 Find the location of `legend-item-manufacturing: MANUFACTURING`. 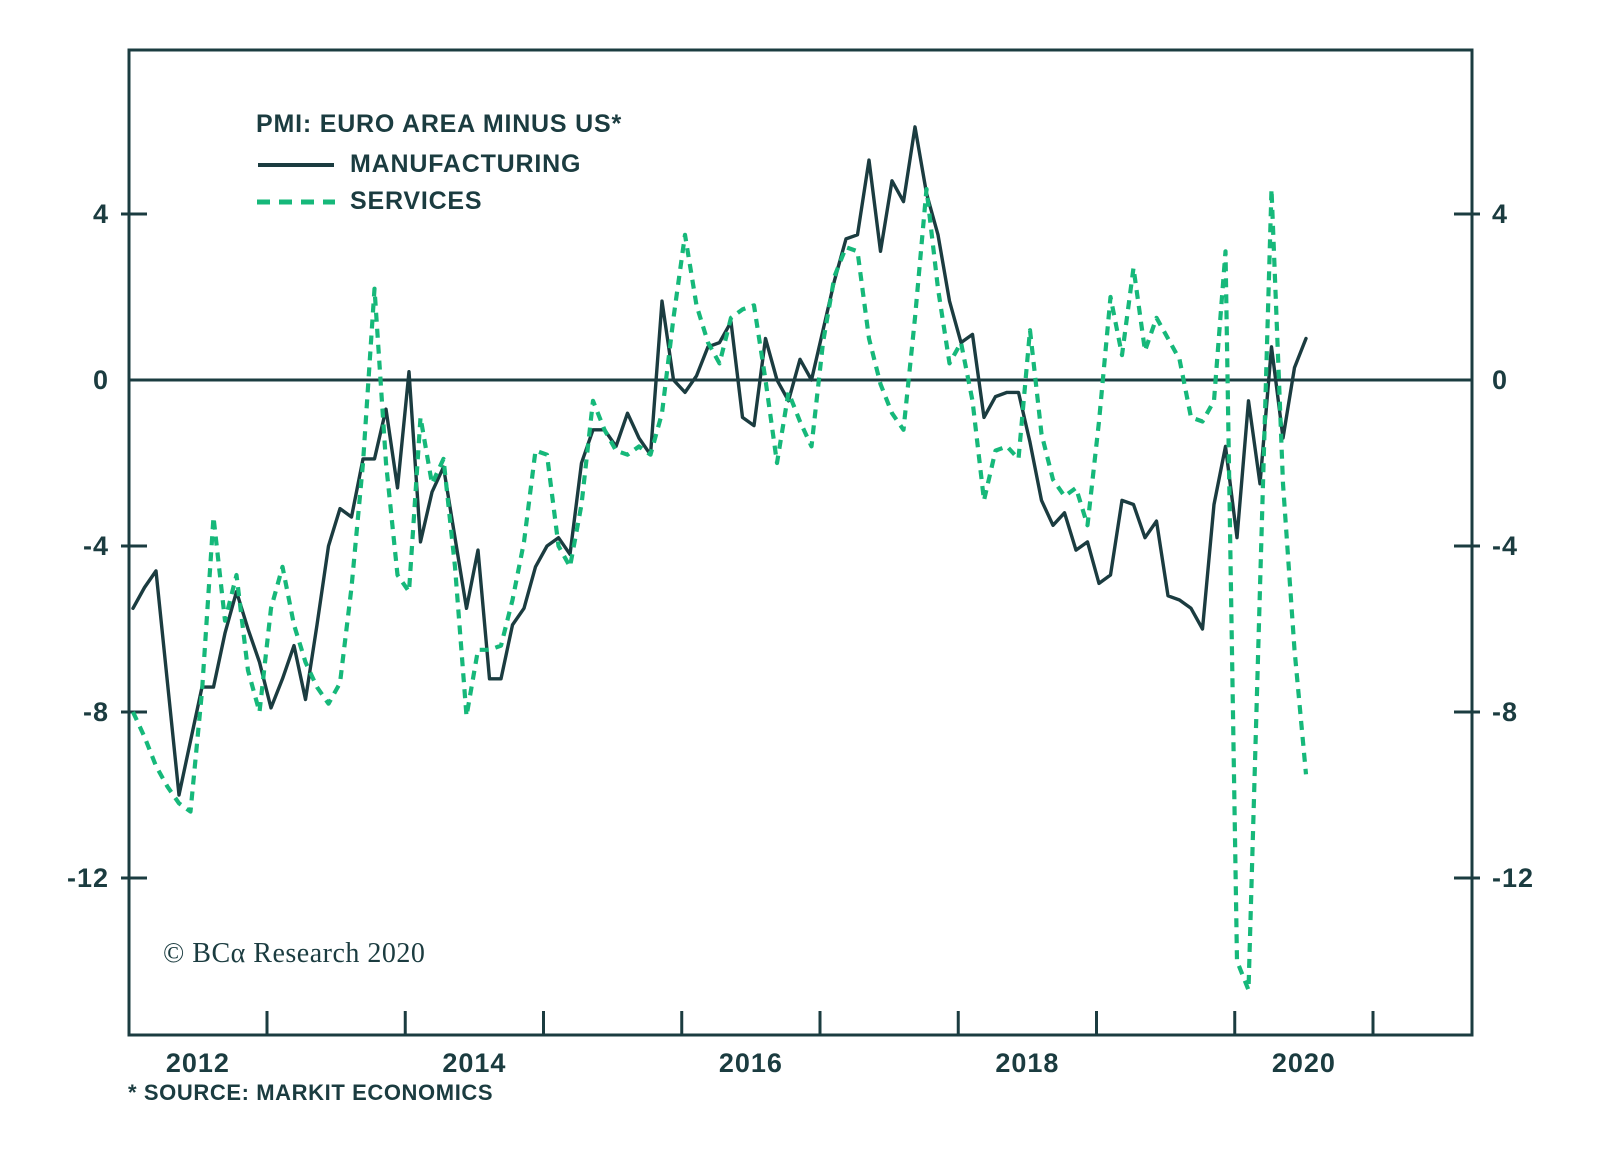

legend-item-manufacturing: MANUFACTURING is located at coordinates (439, 164).